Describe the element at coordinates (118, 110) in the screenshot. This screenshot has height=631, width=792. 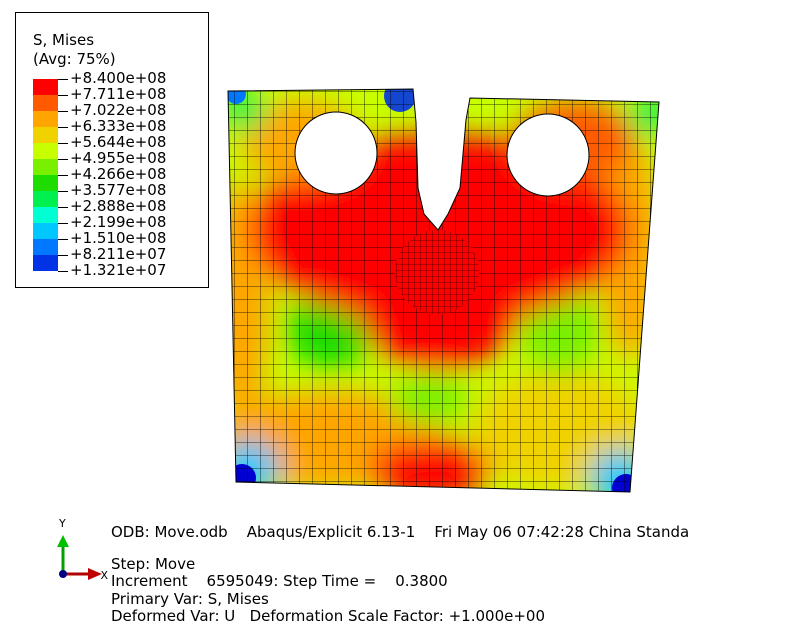
I see `legend-level-label: +7.022e+08` at that location.